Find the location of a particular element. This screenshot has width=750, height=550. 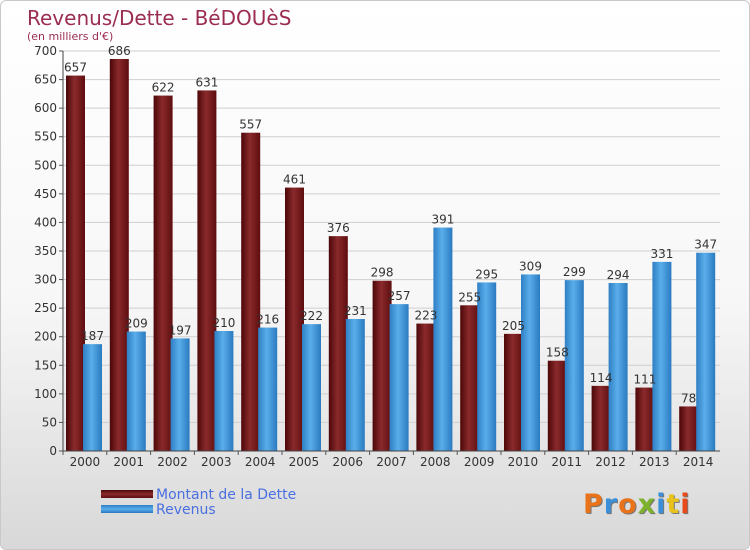

y-tick-label: 400 is located at coordinates (45, 222).